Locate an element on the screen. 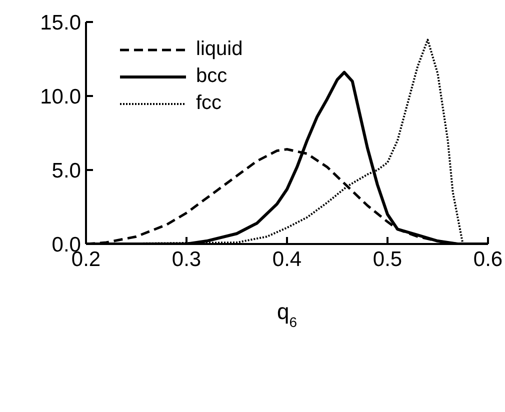  legend-label: bcc is located at coordinates (212, 76).